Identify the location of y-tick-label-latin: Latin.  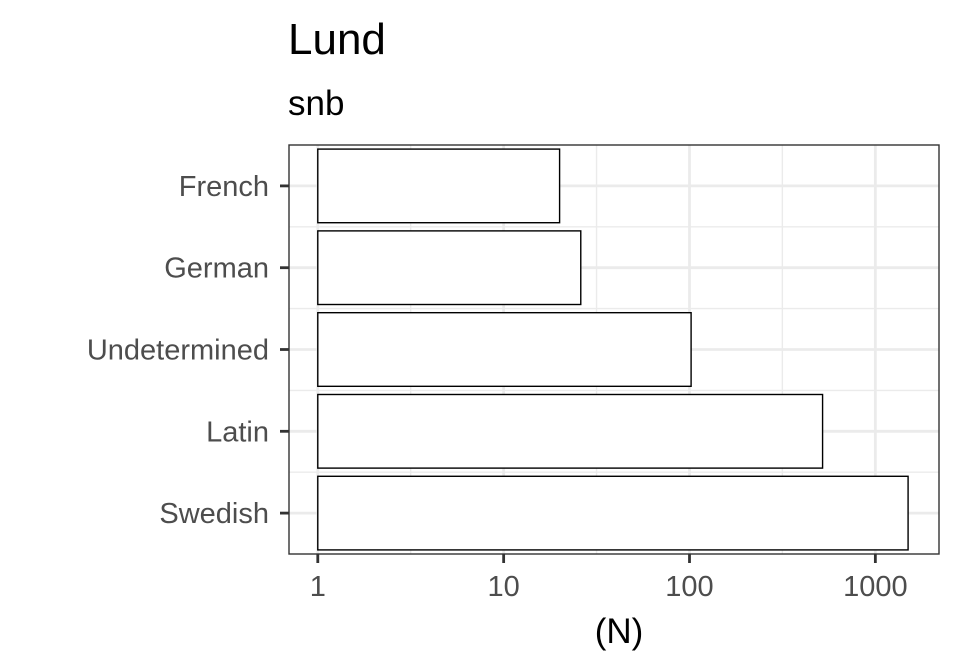
(237, 432).